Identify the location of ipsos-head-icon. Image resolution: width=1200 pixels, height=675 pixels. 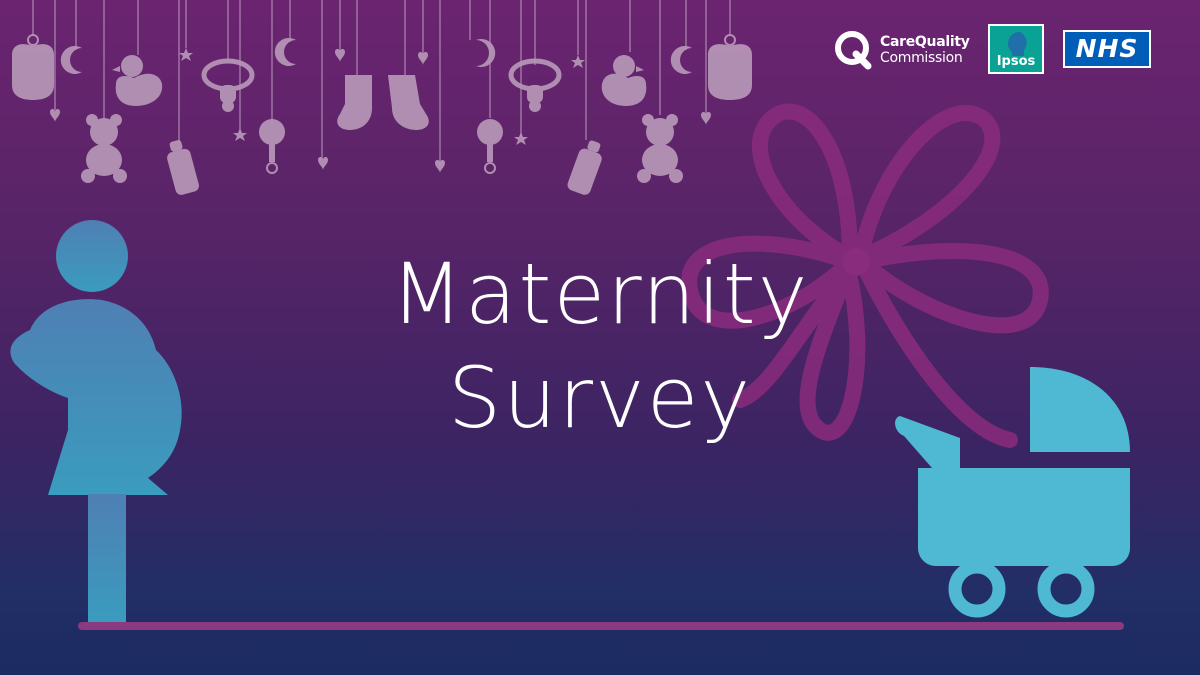
(1017, 44).